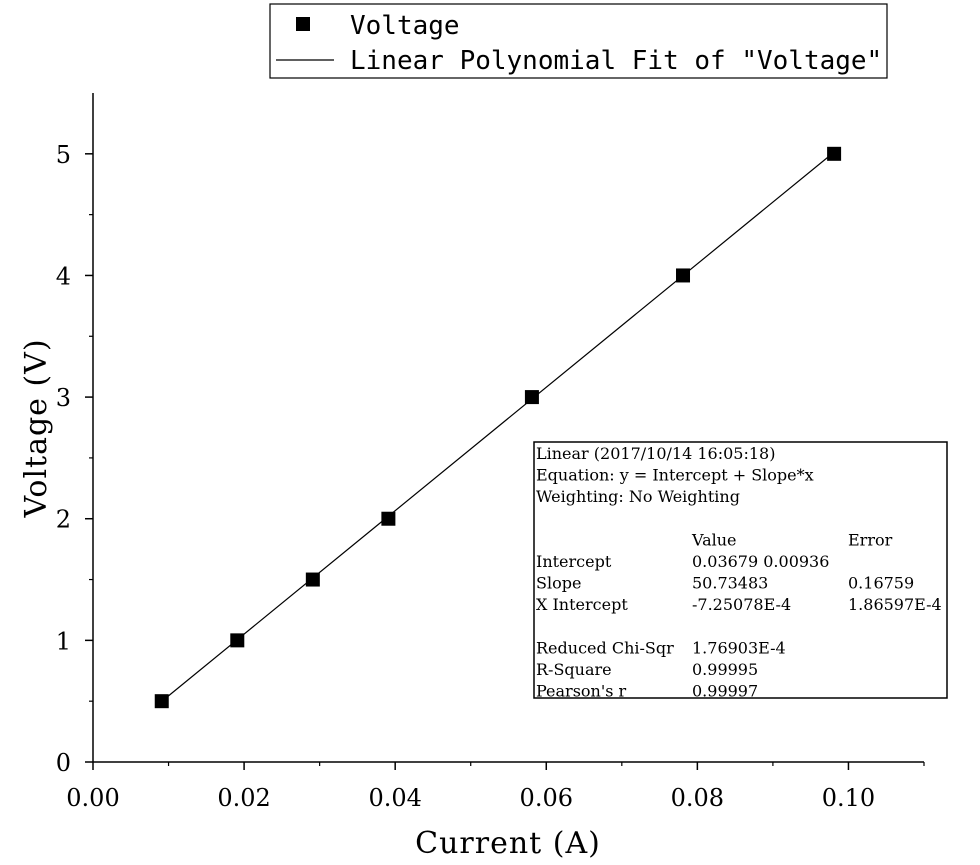 This screenshot has width=980, height=865. I want to click on fit-statistics-text: 1.86597E-4, so click(895, 604).